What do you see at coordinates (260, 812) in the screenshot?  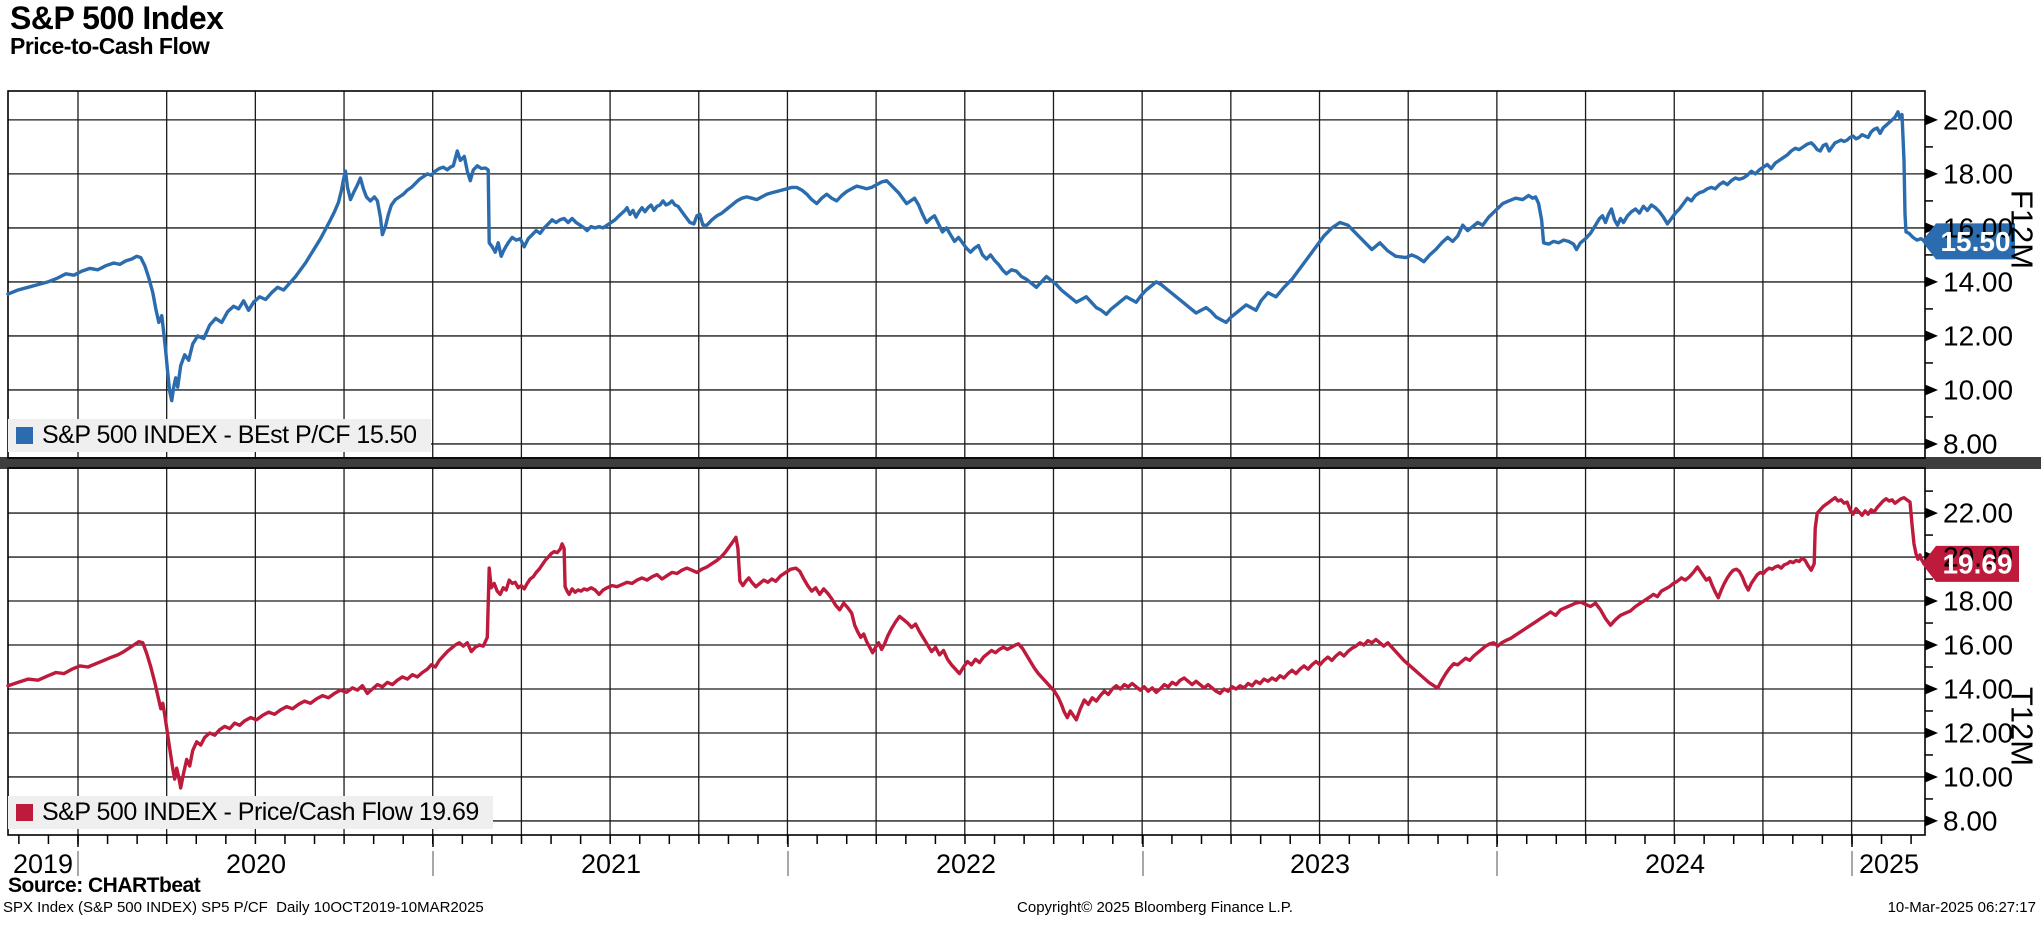 I see `legend-label: S&P 500 INDEX - Price/Cash Flow 19.69` at bounding box center [260, 812].